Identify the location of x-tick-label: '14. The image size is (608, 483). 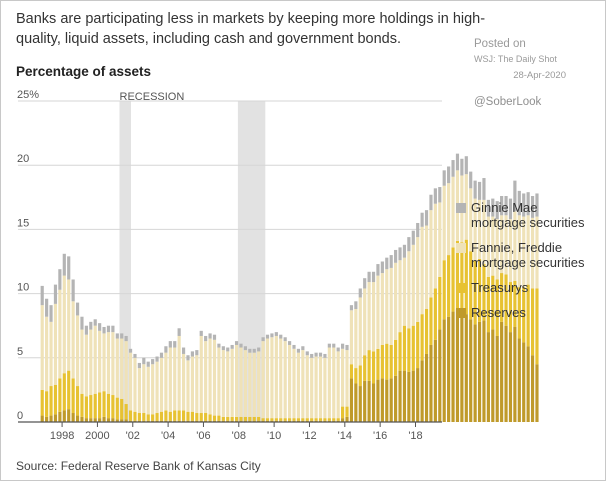
(345, 436).